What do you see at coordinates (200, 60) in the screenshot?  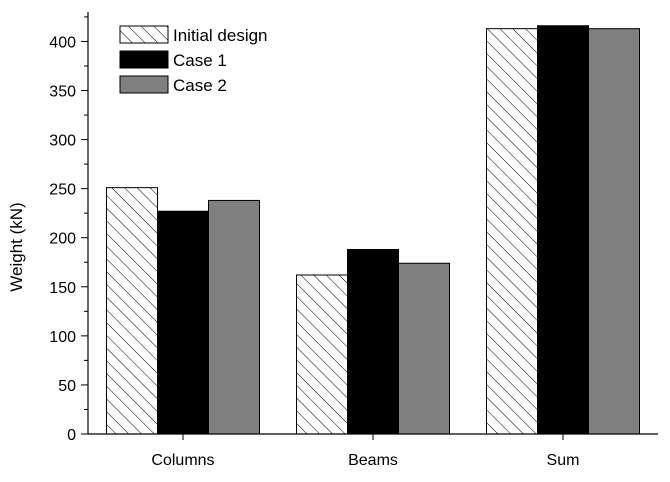 I see `legend-label-case-1: Case 1` at bounding box center [200, 60].